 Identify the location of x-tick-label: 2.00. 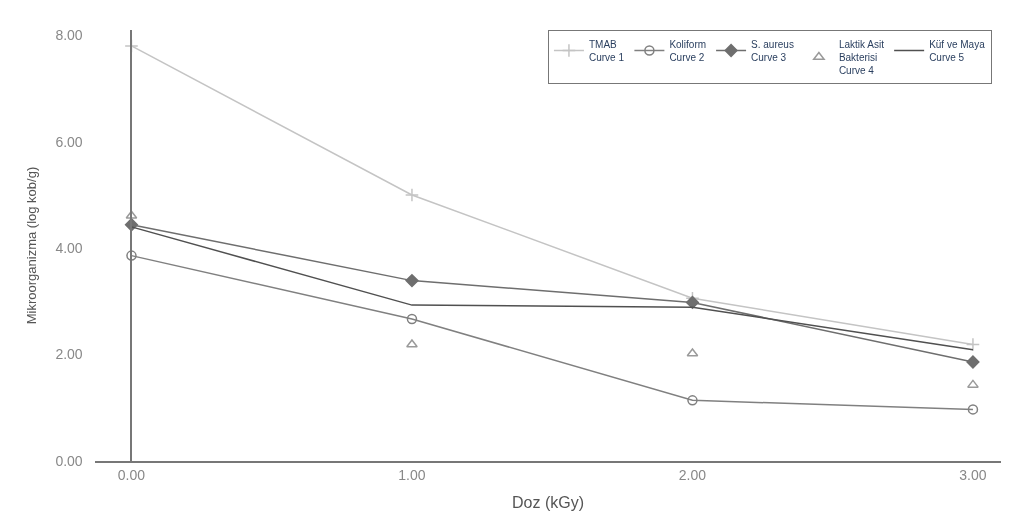
(692, 474).